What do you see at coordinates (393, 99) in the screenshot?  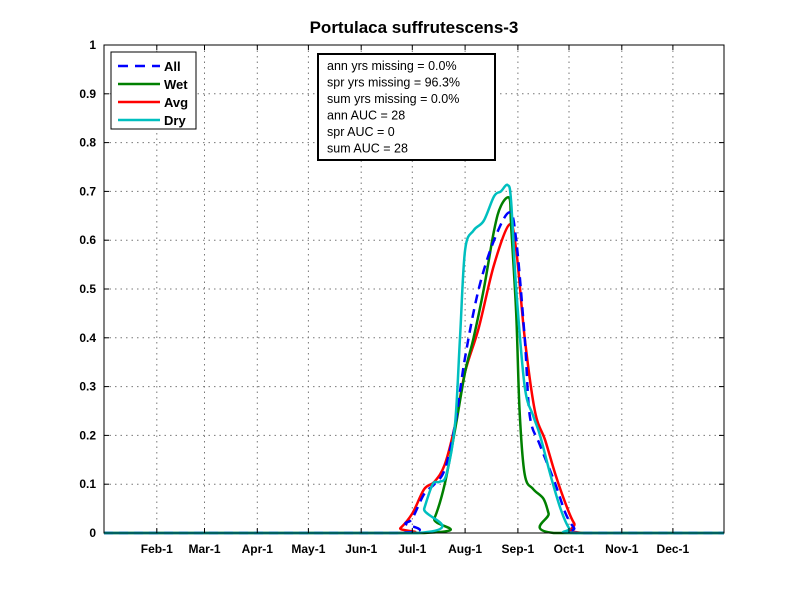 I see `info-line: sum yrs missing = 0.0%` at bounding box center [393, 99].